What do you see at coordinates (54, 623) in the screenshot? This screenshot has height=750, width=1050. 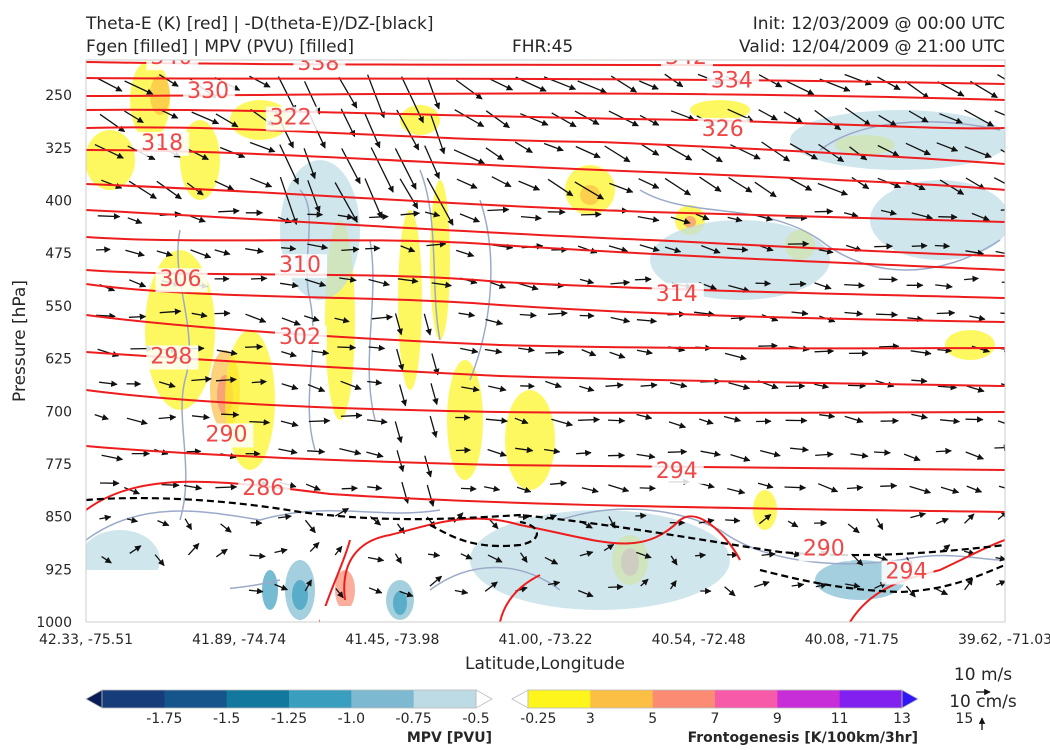 I see `y-tick-label: 1000` at bounding box center [54, 623].